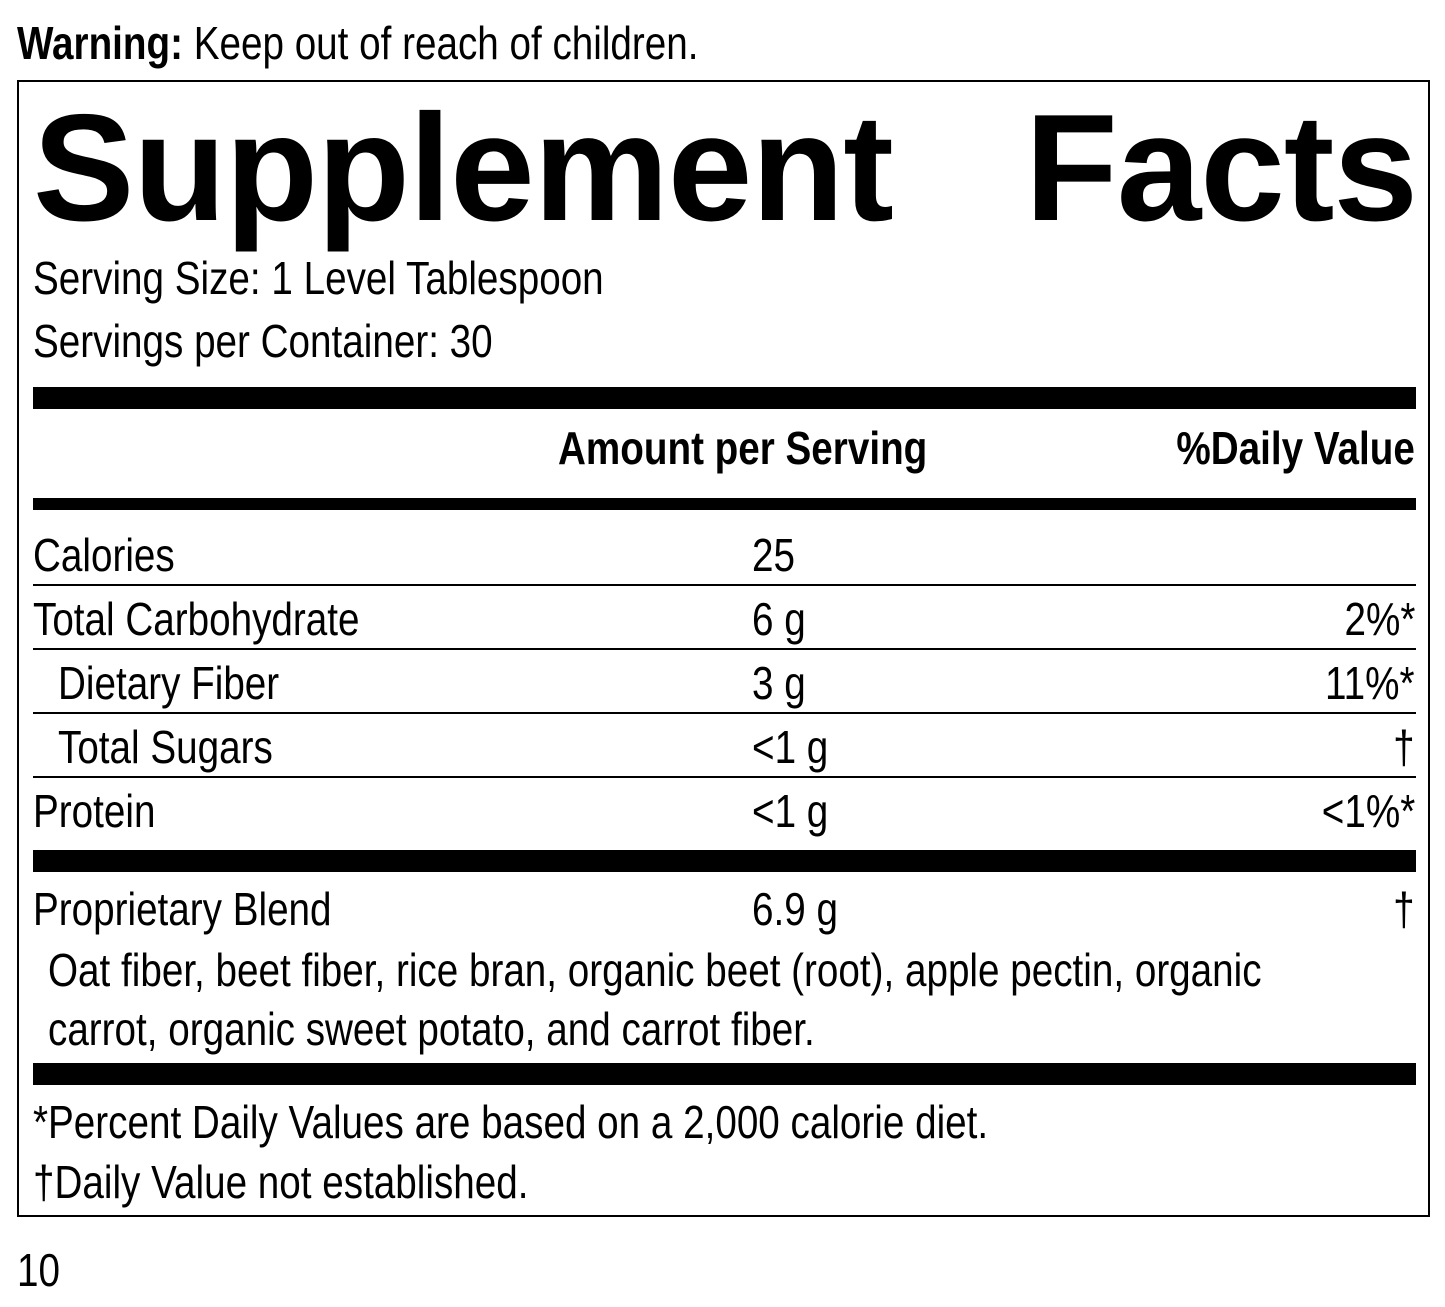 This screenshot has height=1307, width=1445. What do you see at coordinates (779, 619) in the screenshot?
I see `nutrient-amount: 6 g` at bounding box center [779, 619].